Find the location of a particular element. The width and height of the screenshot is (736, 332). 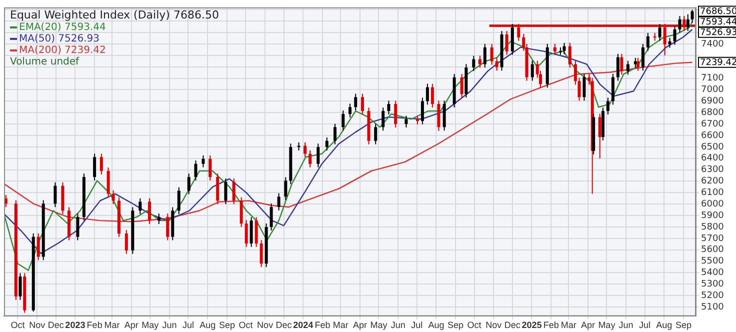

annotation: Volume undef is located at coordinates (45, 62).